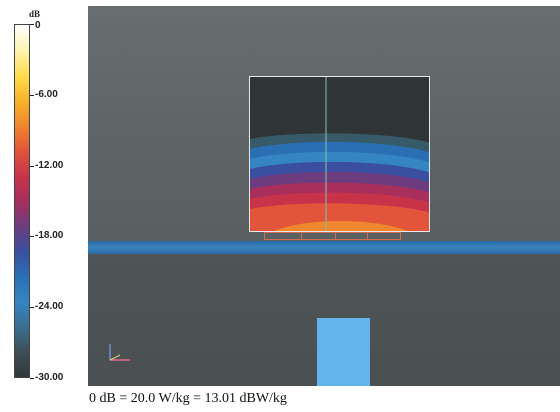 The height and width of the screenshot is (412, 560). What do you see at coordinates (35, 14) in the screenshot?
I see `colorbar-unit: dB` at bounding box center [35, 14].